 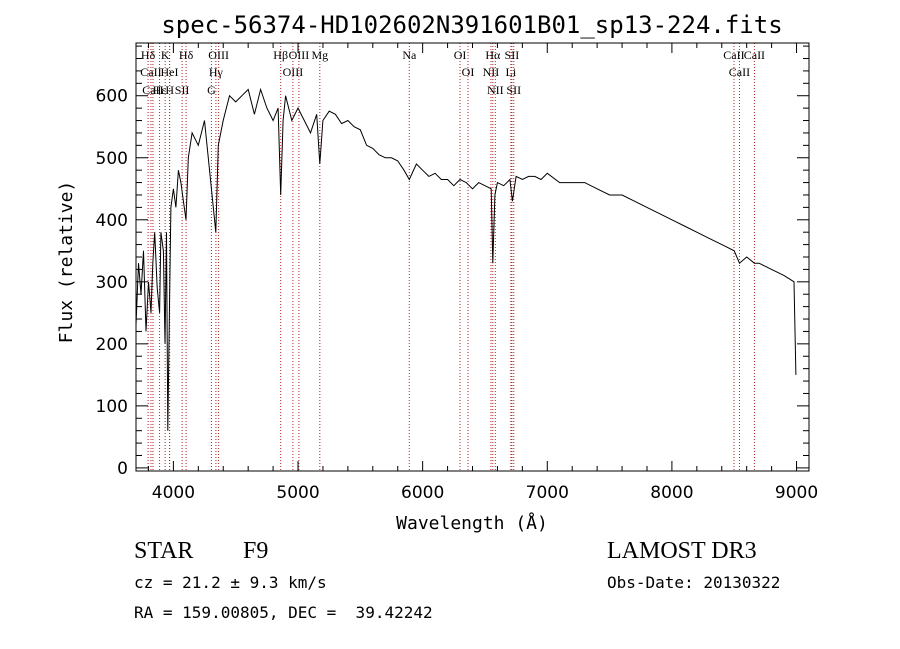 What do you see at coordinates (165, 55) in the screenshot?
I see `line-marker-label: K` at bounding box center [165, 55].